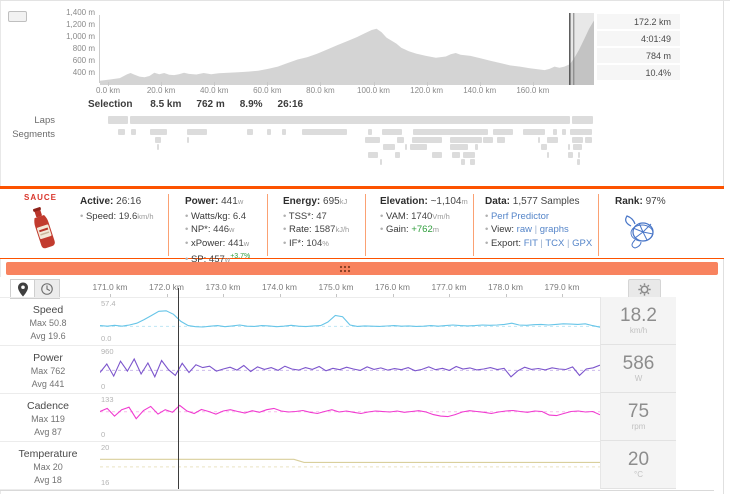  I want to click on metric-name: Cadence, so click(48, 406).